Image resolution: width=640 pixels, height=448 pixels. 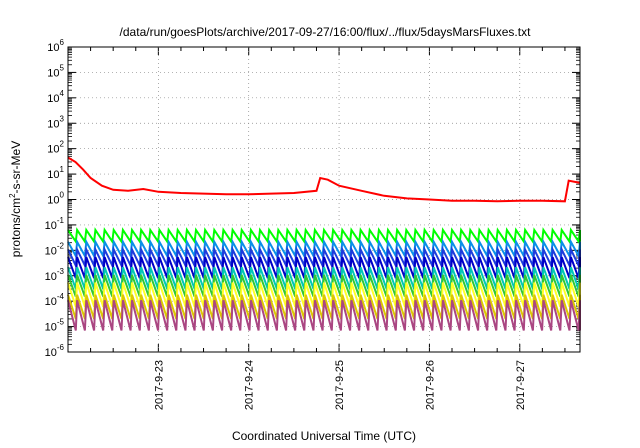 I want to click on y-axis-label-sup: 2, so click(x=12, y=195).